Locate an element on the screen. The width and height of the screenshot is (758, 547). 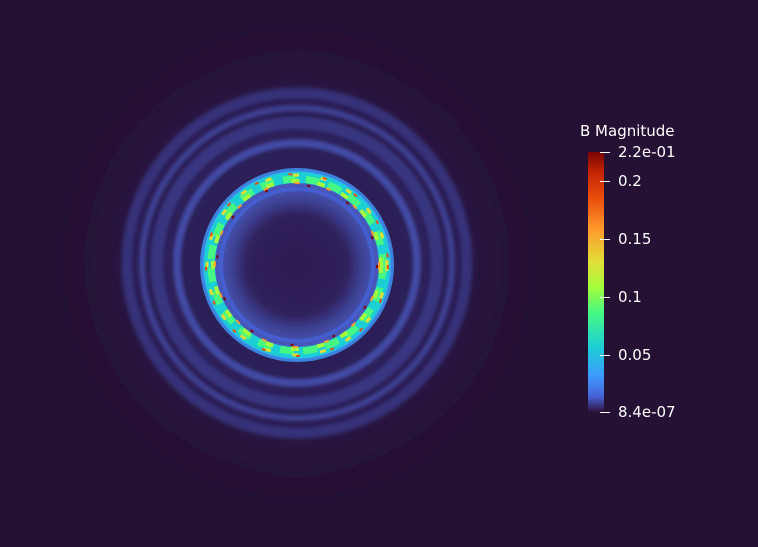
tick-label-max: 2.2e-01 is located at coordinates (647, 152).